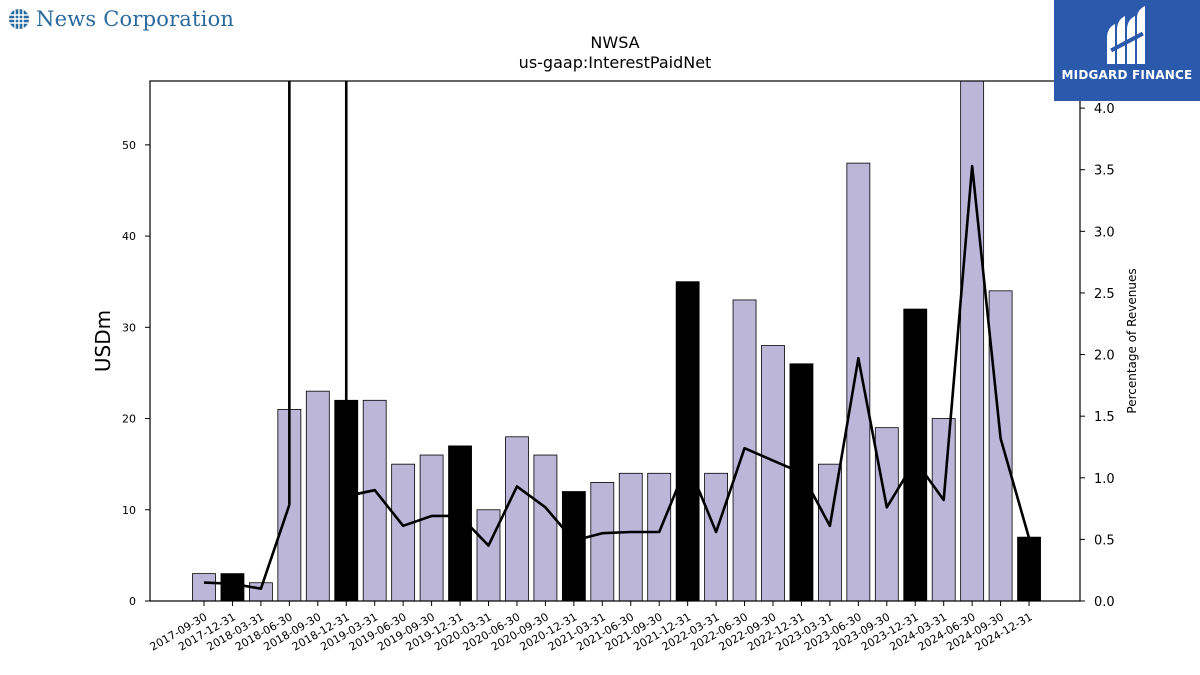 The image size is (1200, 675). Describe the element at coordinates (1127, 75) in the screenshot. I see `watermark-text: MIDGARD FINANCE` at that location.